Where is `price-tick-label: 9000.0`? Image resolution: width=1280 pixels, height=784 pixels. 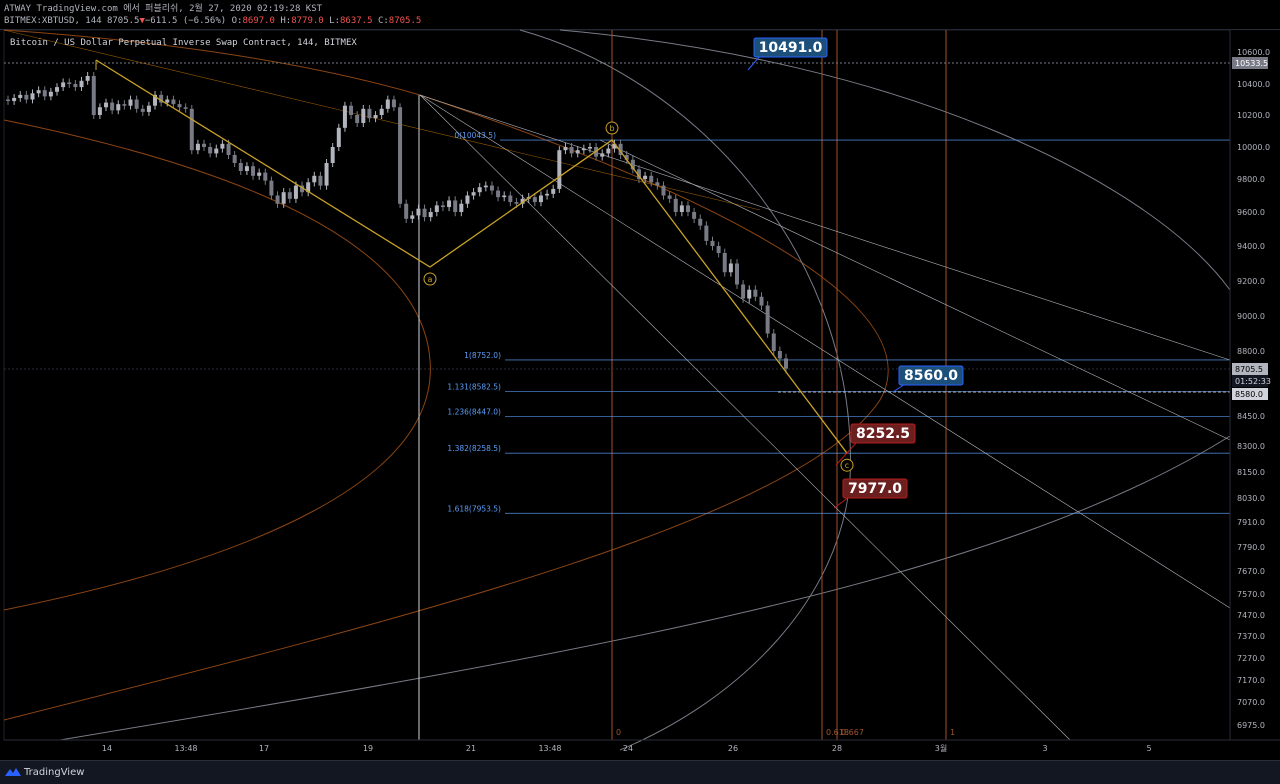
price-tick-label: 9000.0 is located at coordinates (1251, 316).